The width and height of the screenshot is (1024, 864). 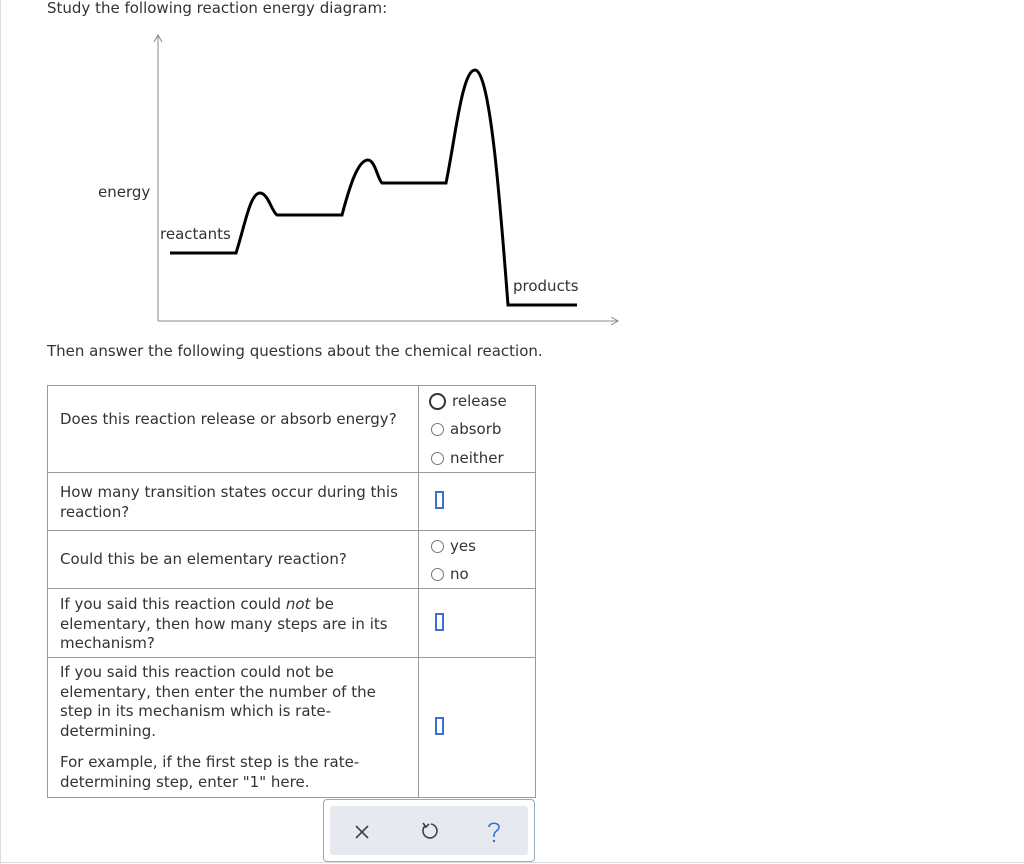 I want to click on question-text: If you said this reaction could, so click(x=173, y=604).